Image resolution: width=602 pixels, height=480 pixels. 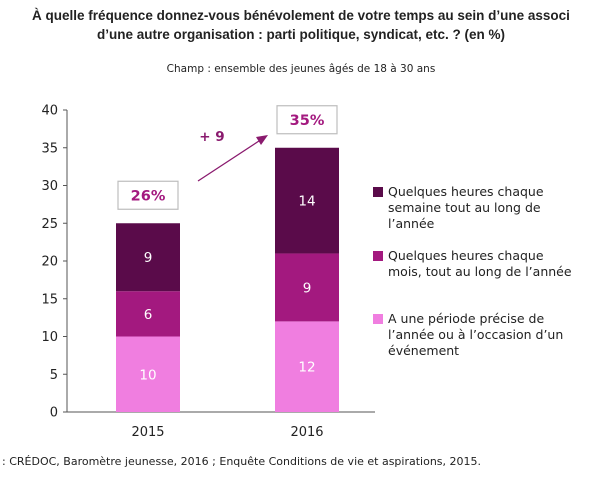 What do you see at coordinates (49, 262) in the screenshot?
I see `y-tick-label: 20` at bounding box center [49, 262].